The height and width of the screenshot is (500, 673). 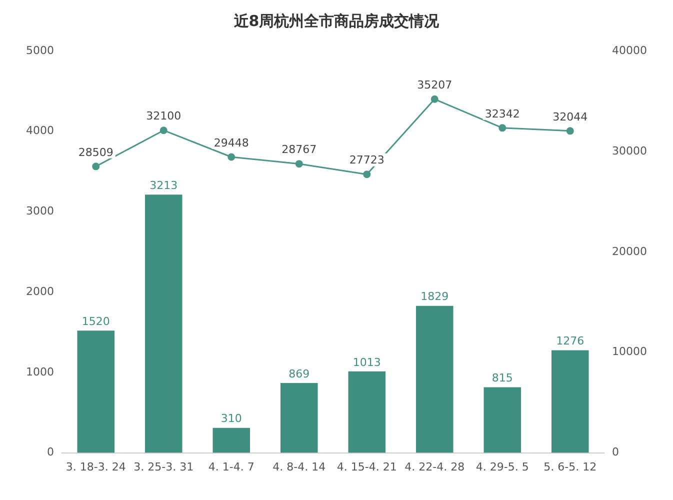 What do you see at coordinates (231, 143) in the screenshot?
I see `data-label: 29448` at bounding box center [231, 143].